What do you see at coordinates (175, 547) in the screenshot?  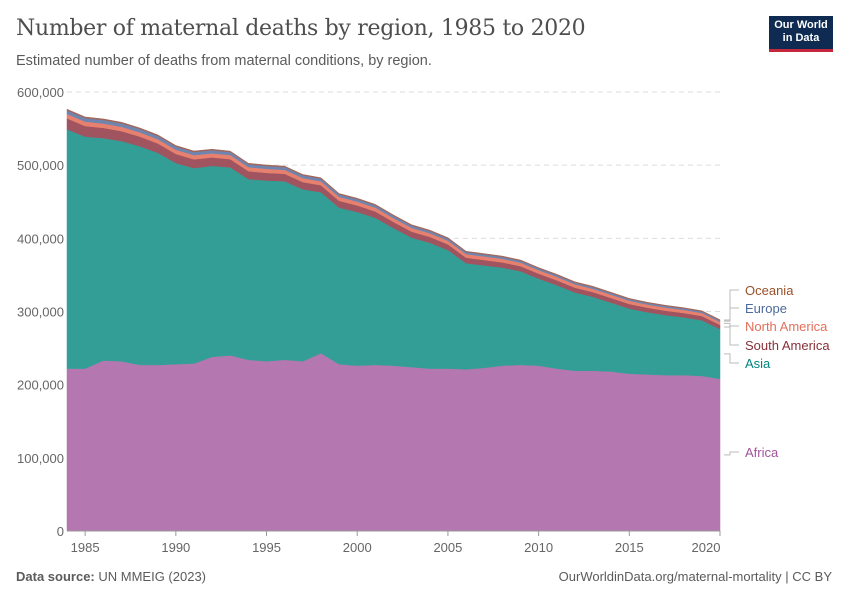 I see `x-tick-label: 1990` at bounding box center [175, 547].